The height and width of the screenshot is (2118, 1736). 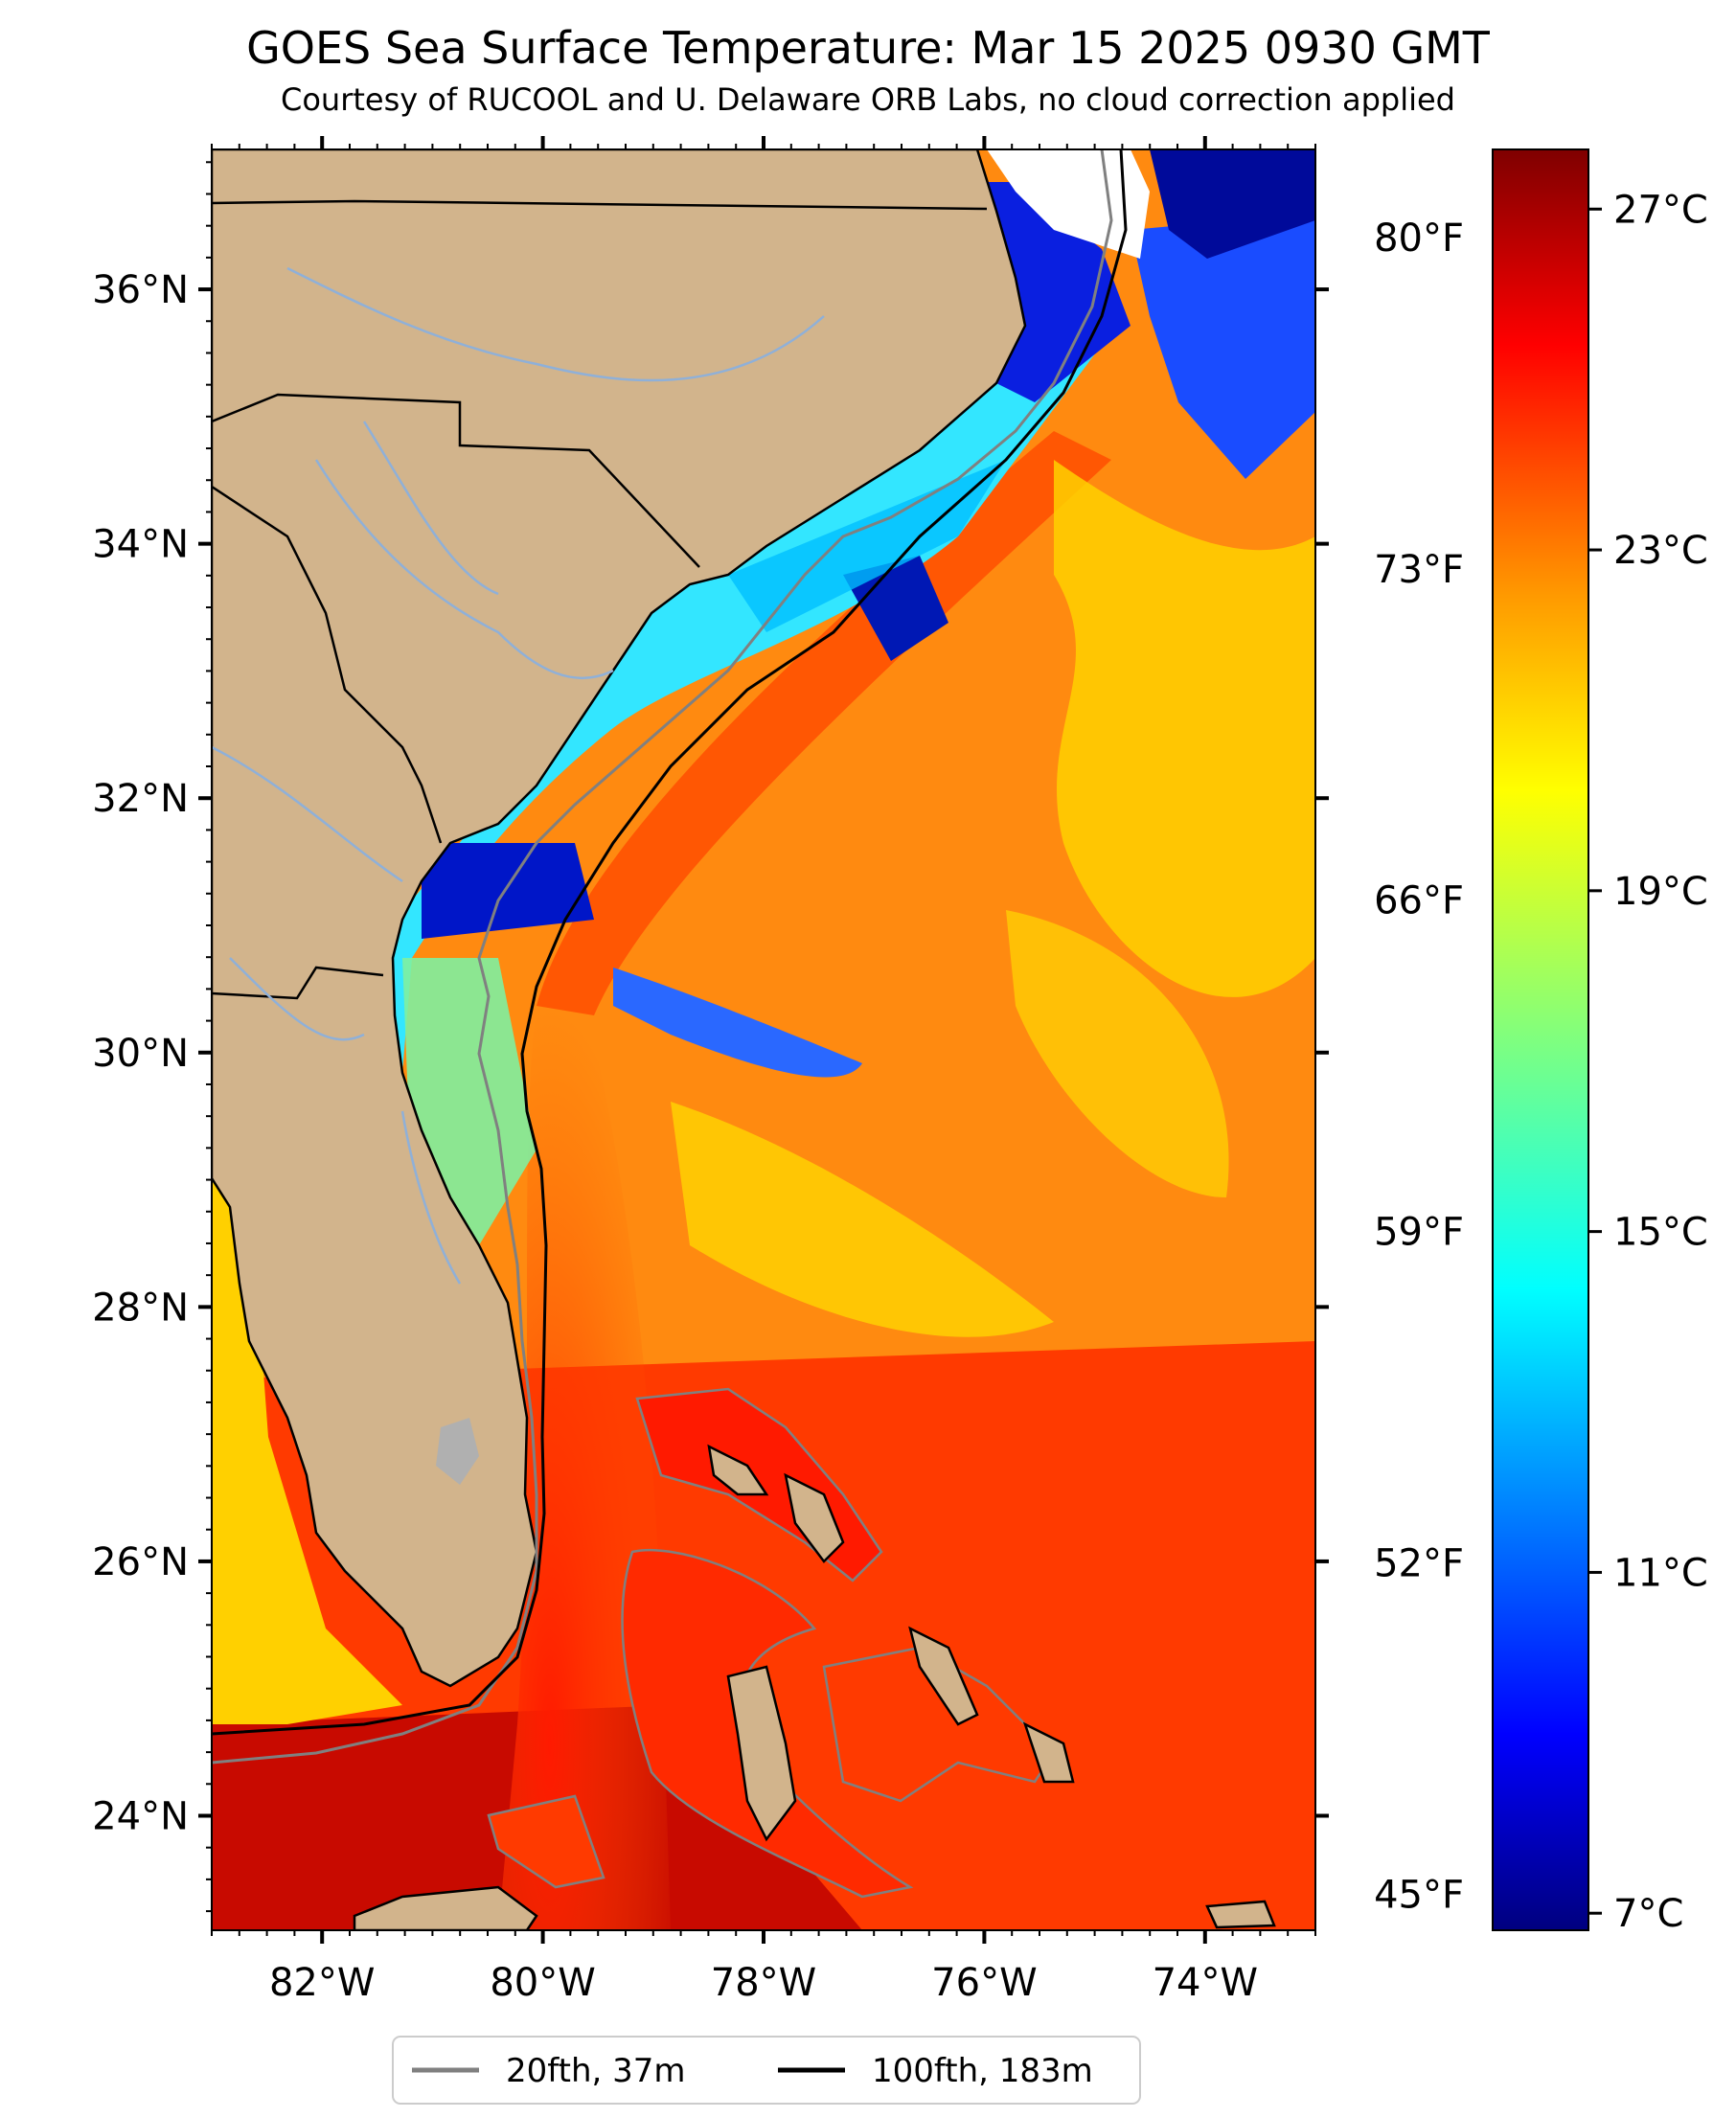 What do you see at coordinates (458, 1451) in the screenshot?
I see `lake-okeechobee` at bounding box center [458, 1451].